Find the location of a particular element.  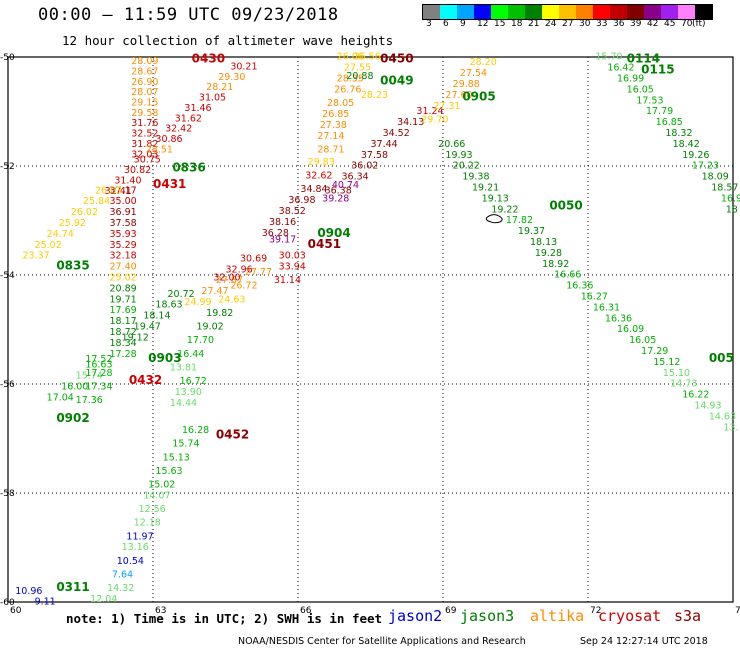

swh-value-label: 30.21 is located at coordinates (243, 67).